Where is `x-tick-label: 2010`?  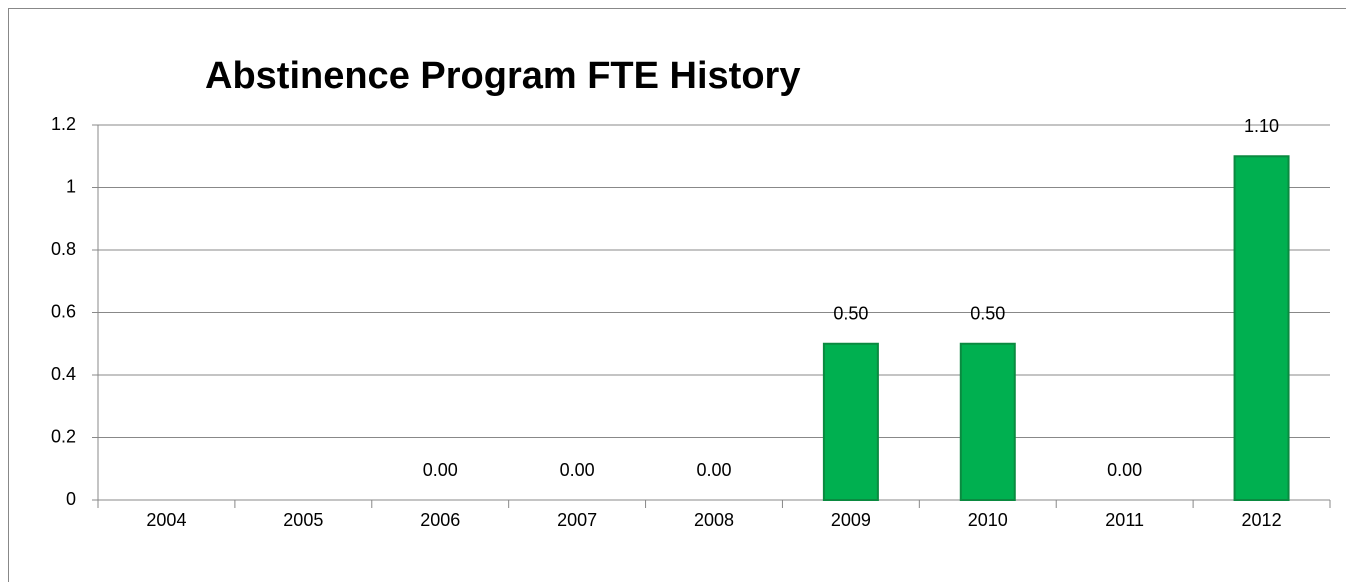 x-tick-label: 2010 is located at coordinates (988, 520).